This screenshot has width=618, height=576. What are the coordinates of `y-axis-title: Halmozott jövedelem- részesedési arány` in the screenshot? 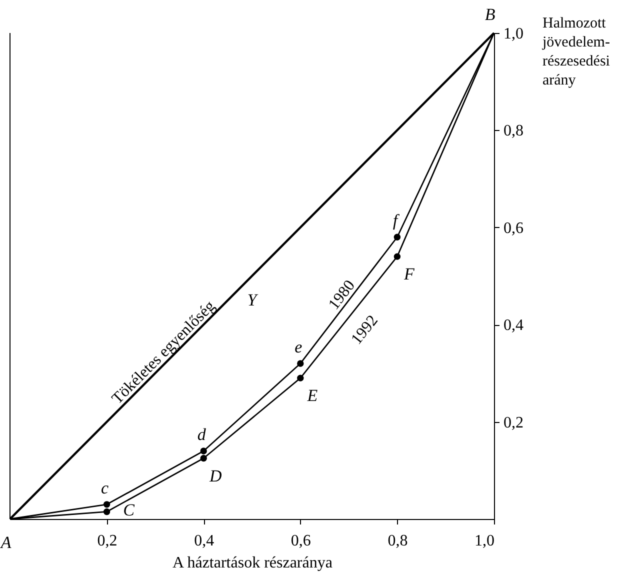 It's located at (576, 52).